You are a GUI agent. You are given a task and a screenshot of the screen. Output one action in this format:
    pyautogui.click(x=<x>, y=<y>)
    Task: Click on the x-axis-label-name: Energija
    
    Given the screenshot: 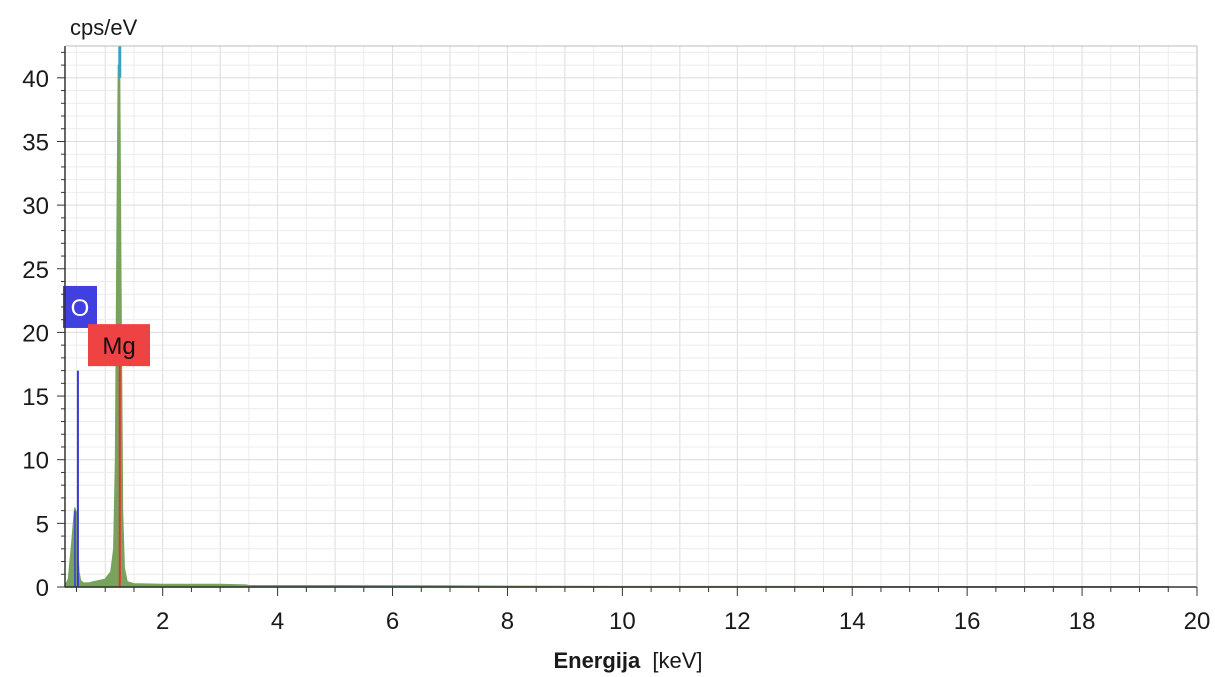 What is the action you would take?
    pyautogui.click(x=597, y=660)
    